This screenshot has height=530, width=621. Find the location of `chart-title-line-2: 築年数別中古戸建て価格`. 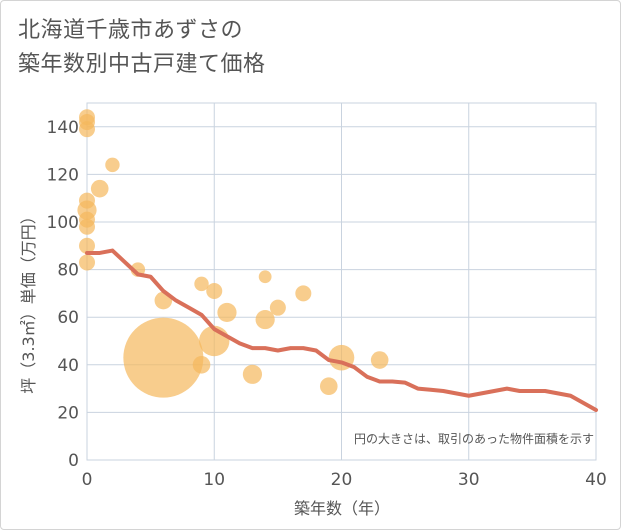

chart-title-line-2: 築年数別中古戸建て価格 is located at coordinates (142, 64).